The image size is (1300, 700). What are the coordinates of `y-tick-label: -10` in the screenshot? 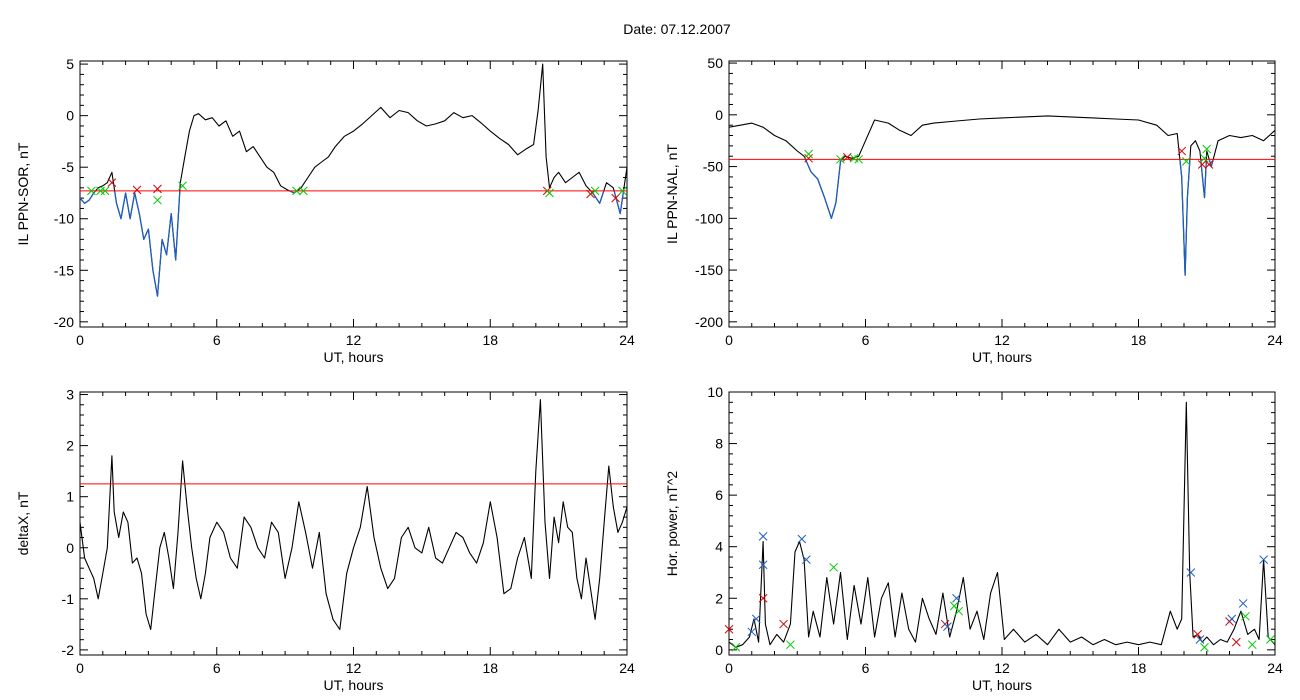 It's located at (64, 219).